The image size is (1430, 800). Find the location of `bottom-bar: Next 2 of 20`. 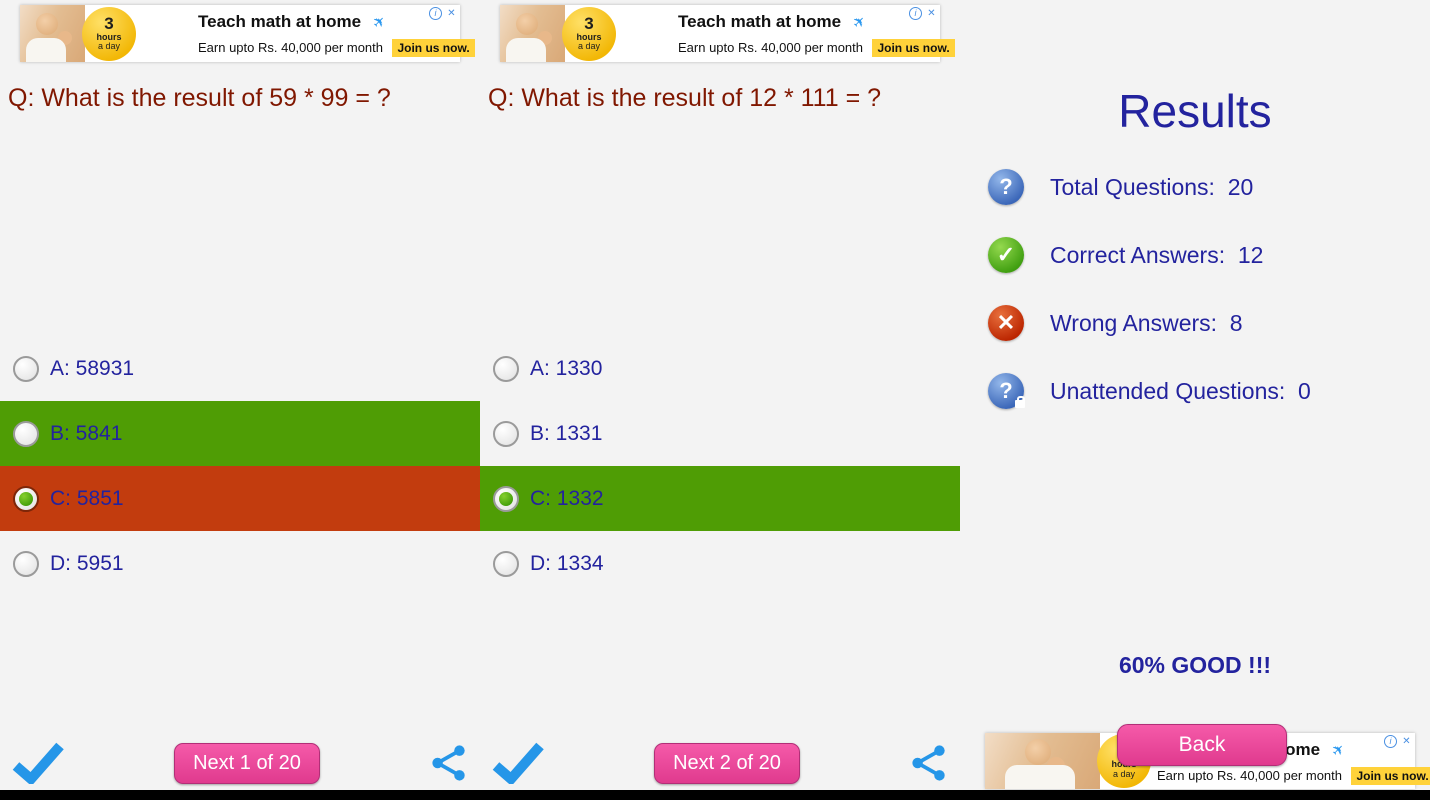

bottom-bar: Next 2 of 20 is located at coordinates (720, 763).